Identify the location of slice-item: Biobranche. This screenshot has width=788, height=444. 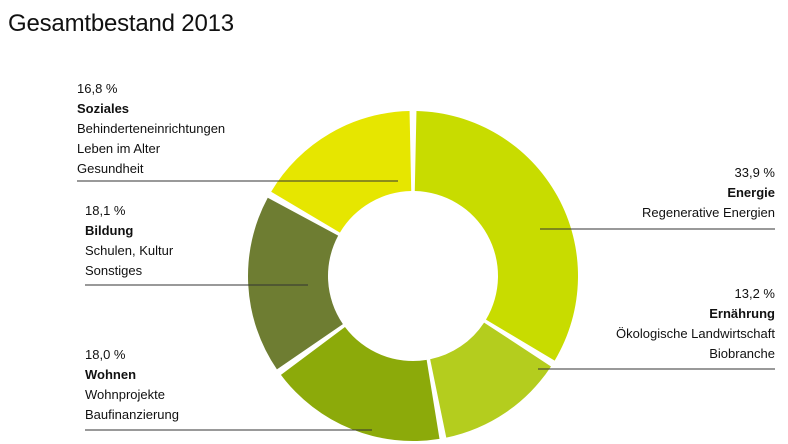
(742, 353).